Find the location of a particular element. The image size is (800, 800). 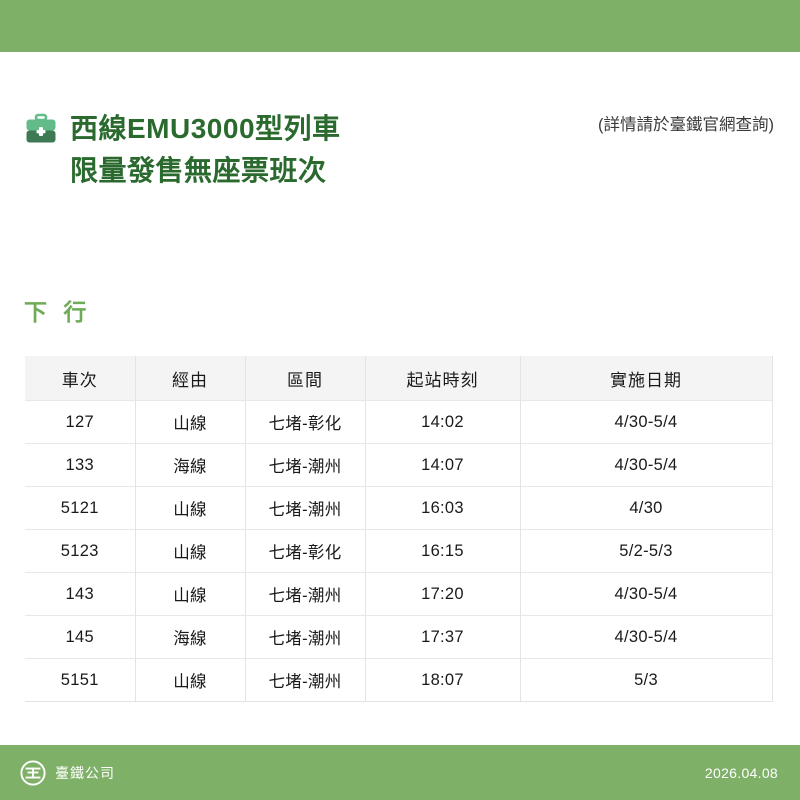

table-row: 127 山線 七堵-彰化 14:02 4/30-5/4 is located at coordinates (399, 422).